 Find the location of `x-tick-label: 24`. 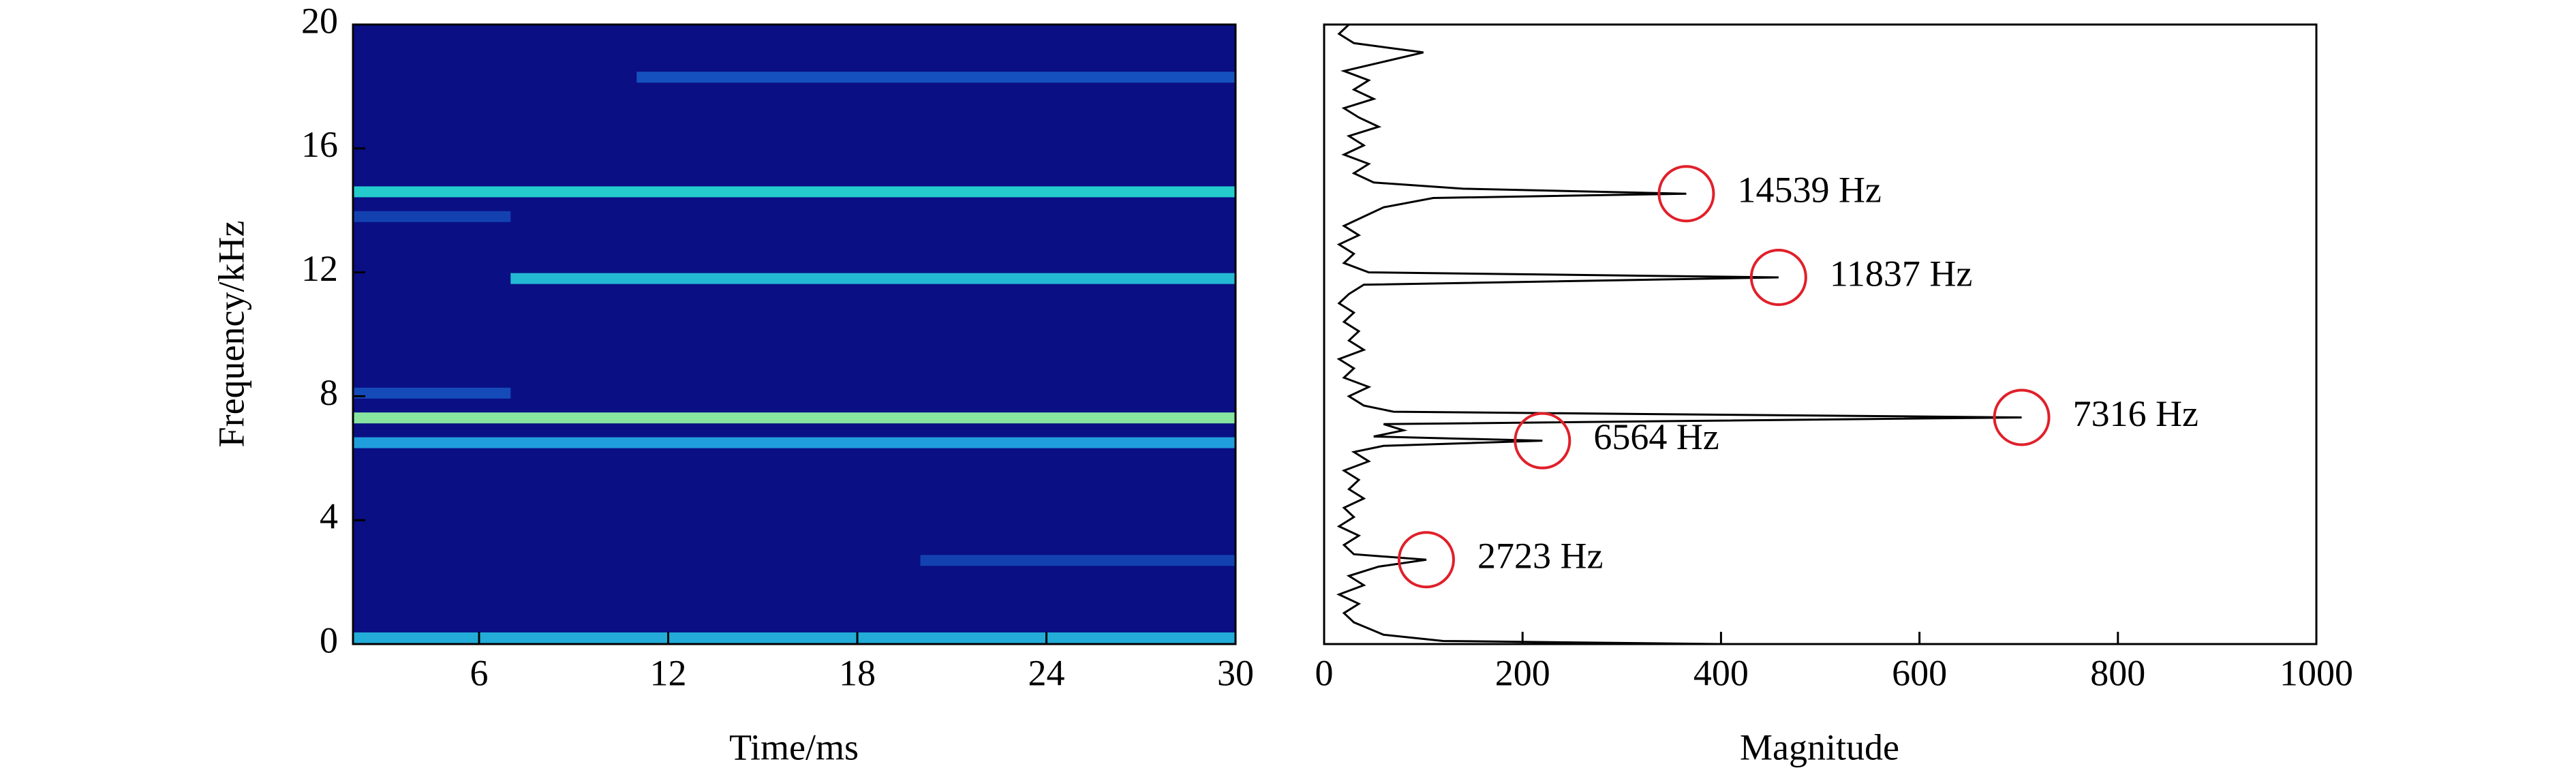

x-tick-label: 24 is located at coordinates (1046, 673).